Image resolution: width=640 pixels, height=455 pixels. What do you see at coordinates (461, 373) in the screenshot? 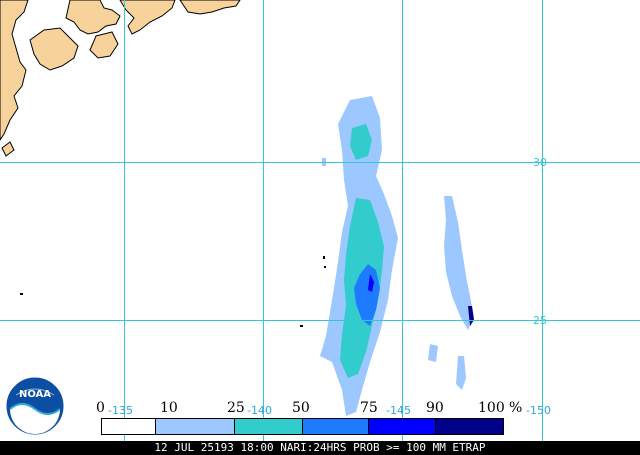
I see `prob-10-streak-lower` at bounding box center [461, 373].